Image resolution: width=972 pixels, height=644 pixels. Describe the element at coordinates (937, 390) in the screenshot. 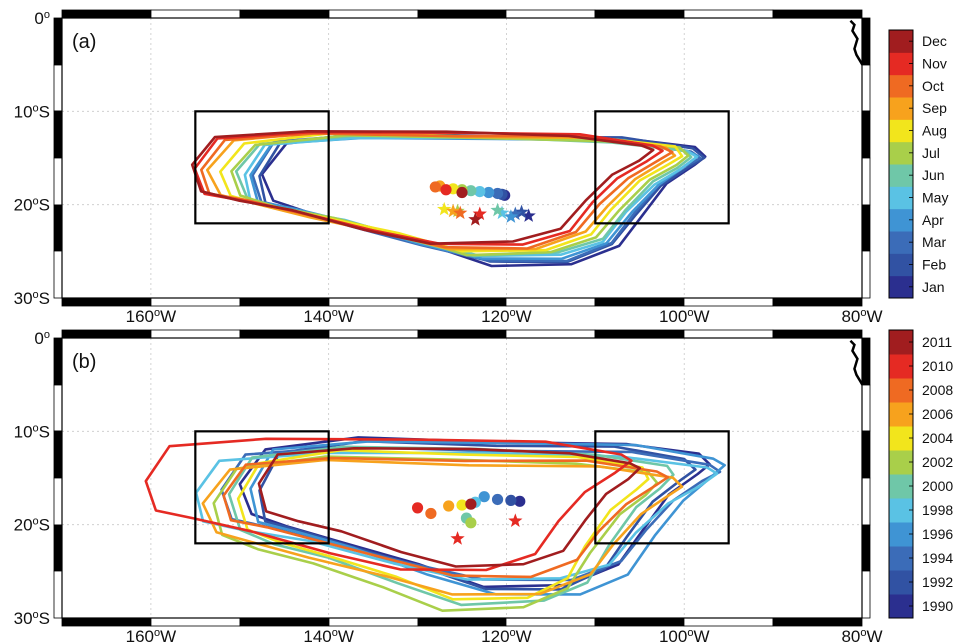

I see `colorbar-label: 2008` at that location.